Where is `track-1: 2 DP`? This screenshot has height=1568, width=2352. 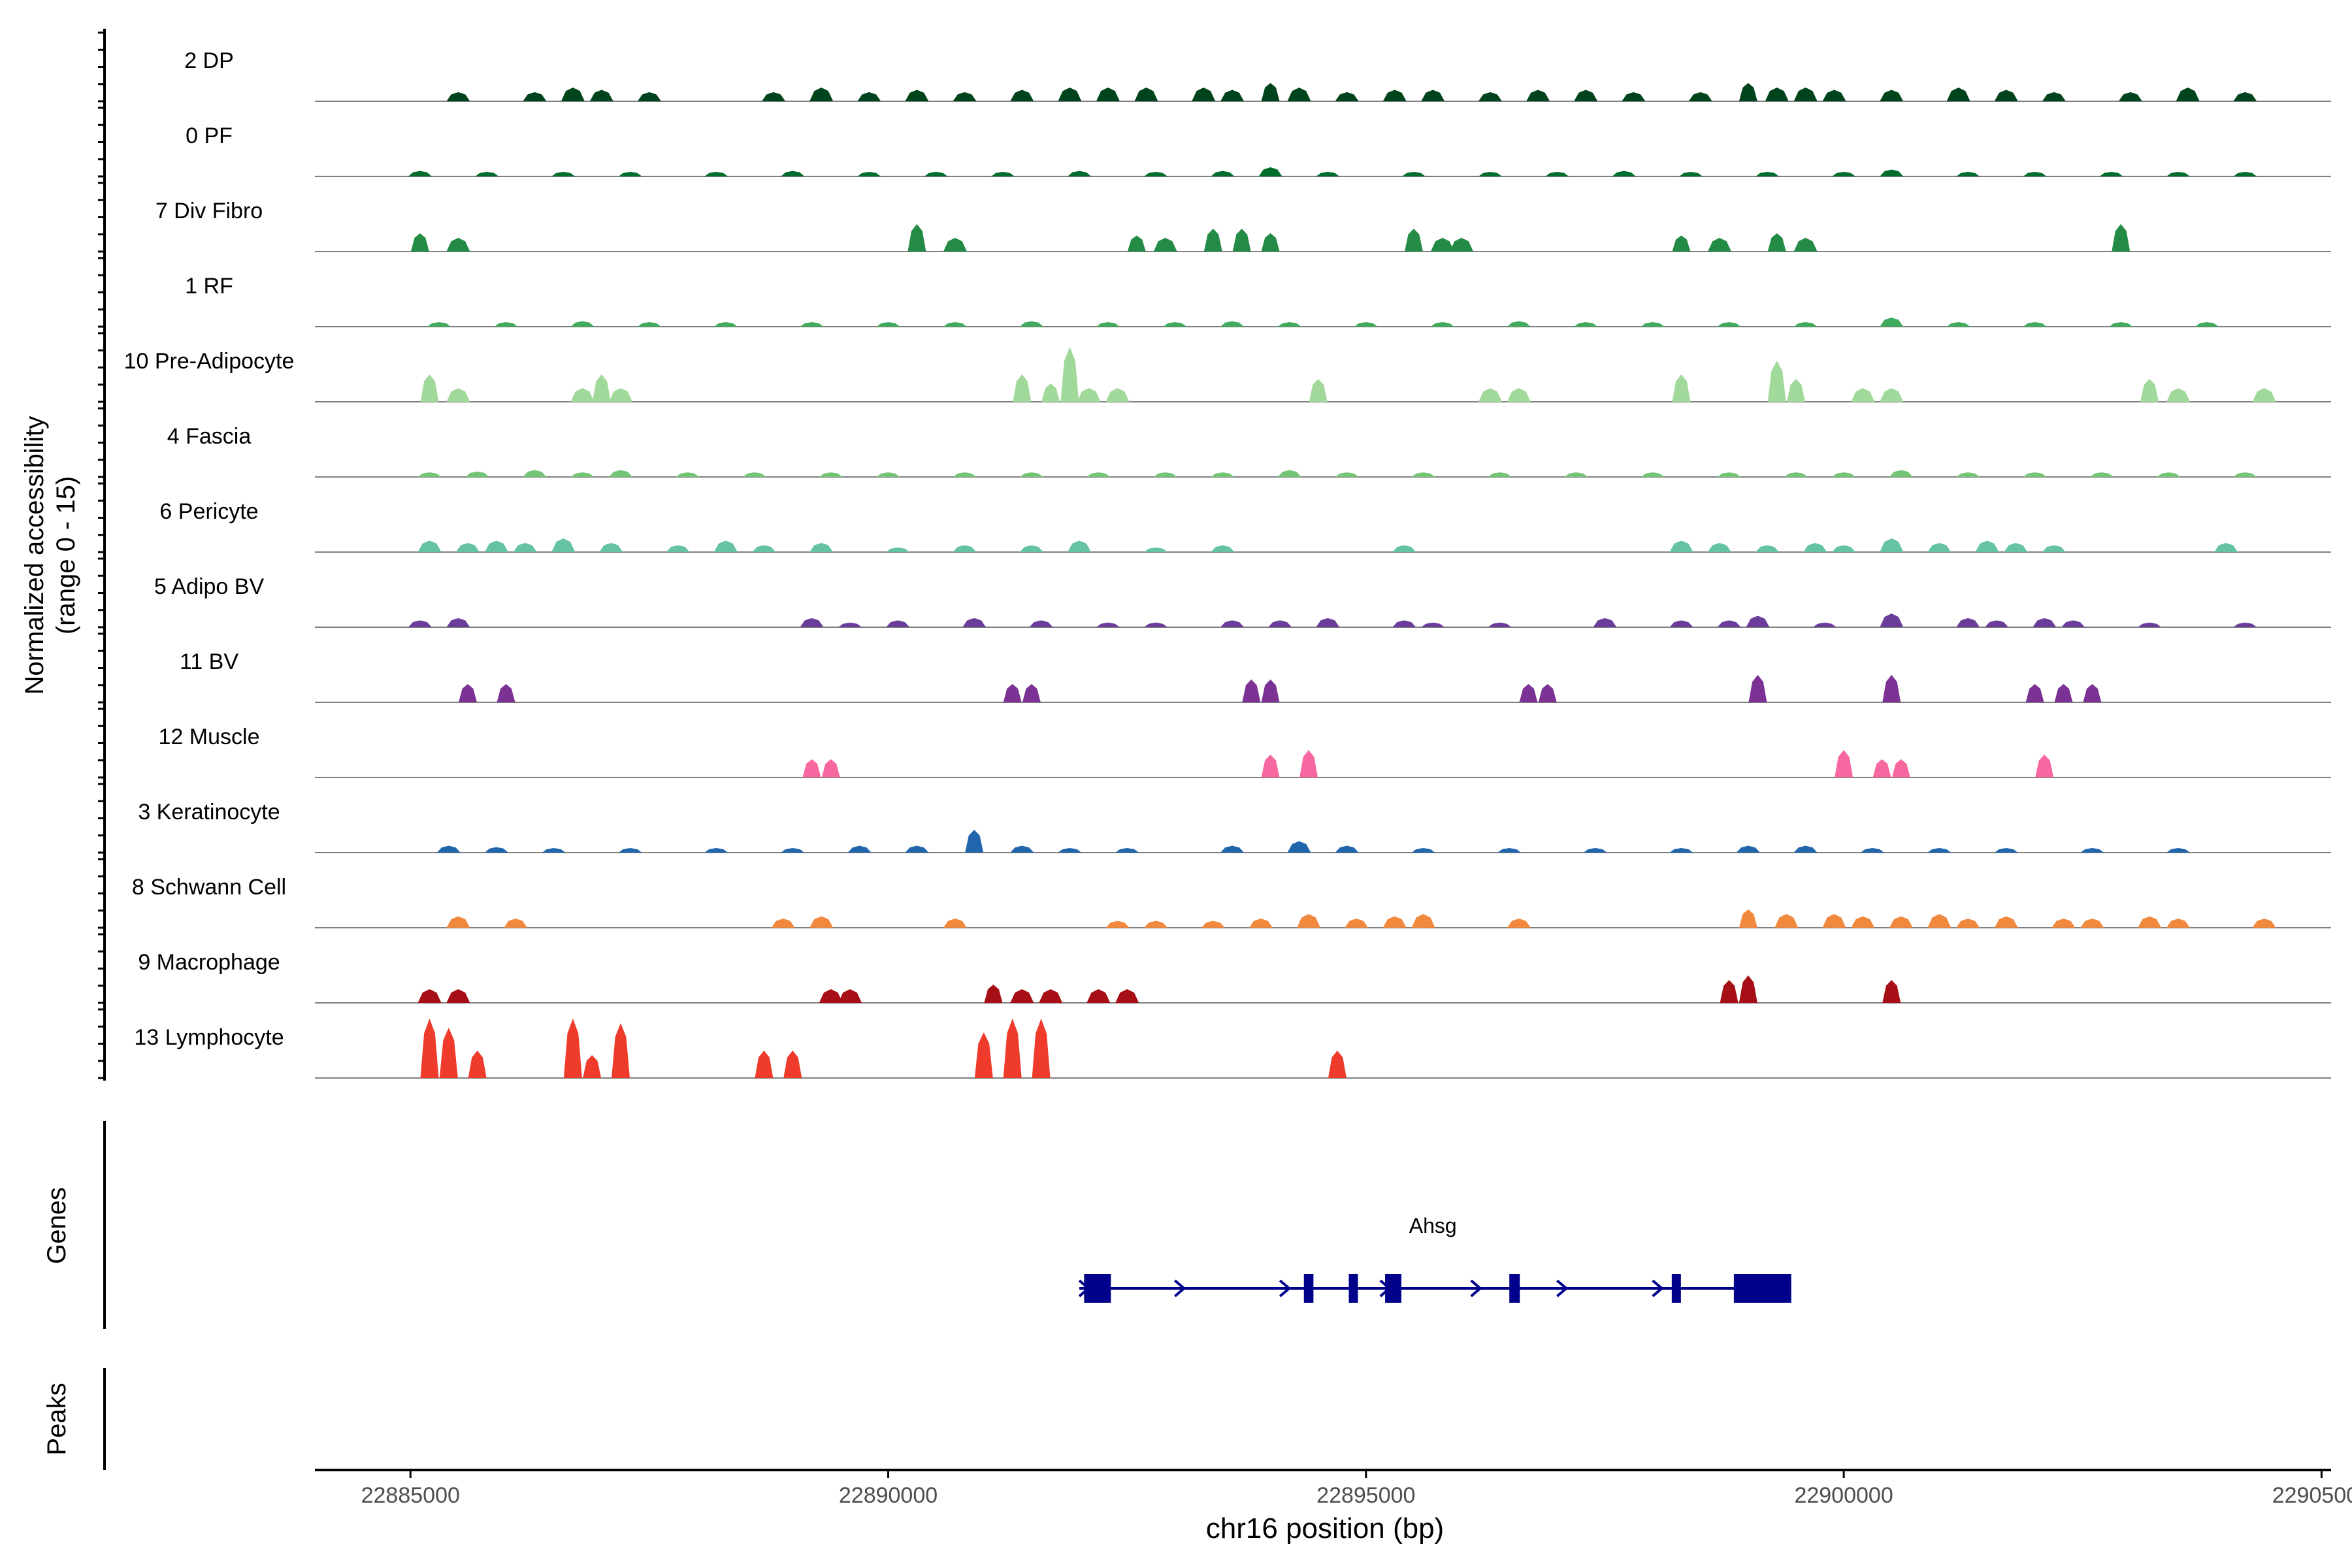 track-1: 2 DP is located at coordinates (1257, 75).